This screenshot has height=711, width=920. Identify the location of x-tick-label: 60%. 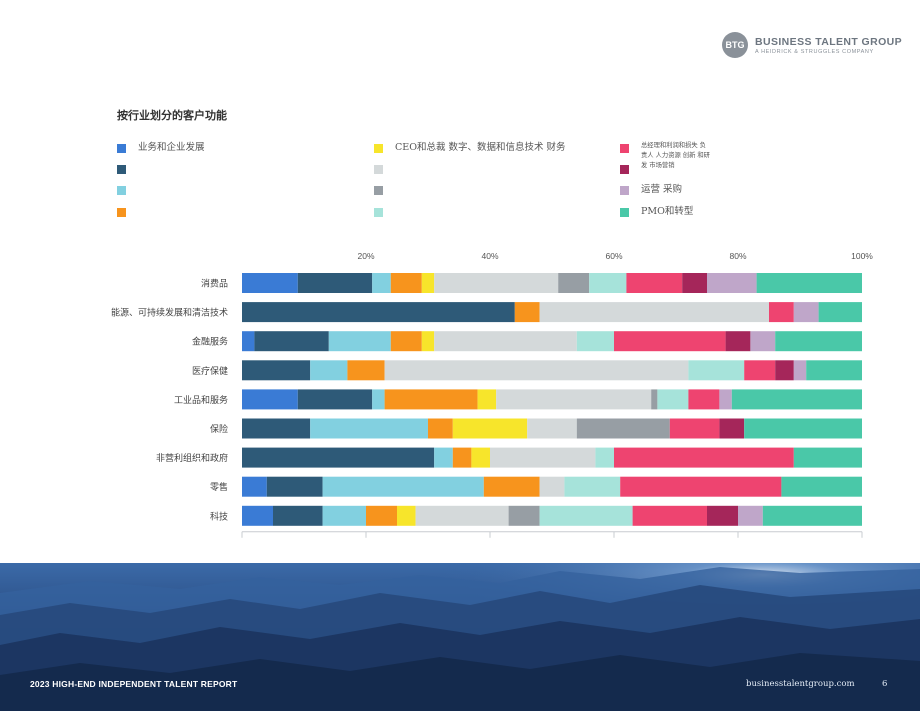
(613, 256).